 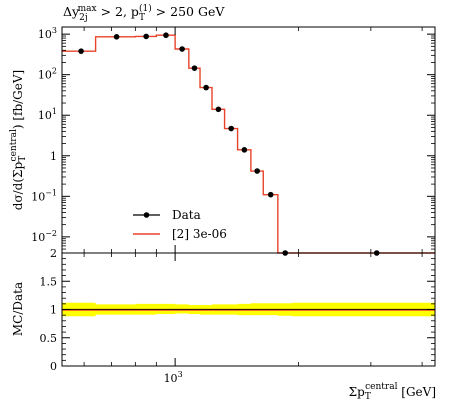 What do you see at coordinates (44, 195) in the screenshot?
I see `y-tick-label: 10⁻¹` at bounding box center [44, 195].